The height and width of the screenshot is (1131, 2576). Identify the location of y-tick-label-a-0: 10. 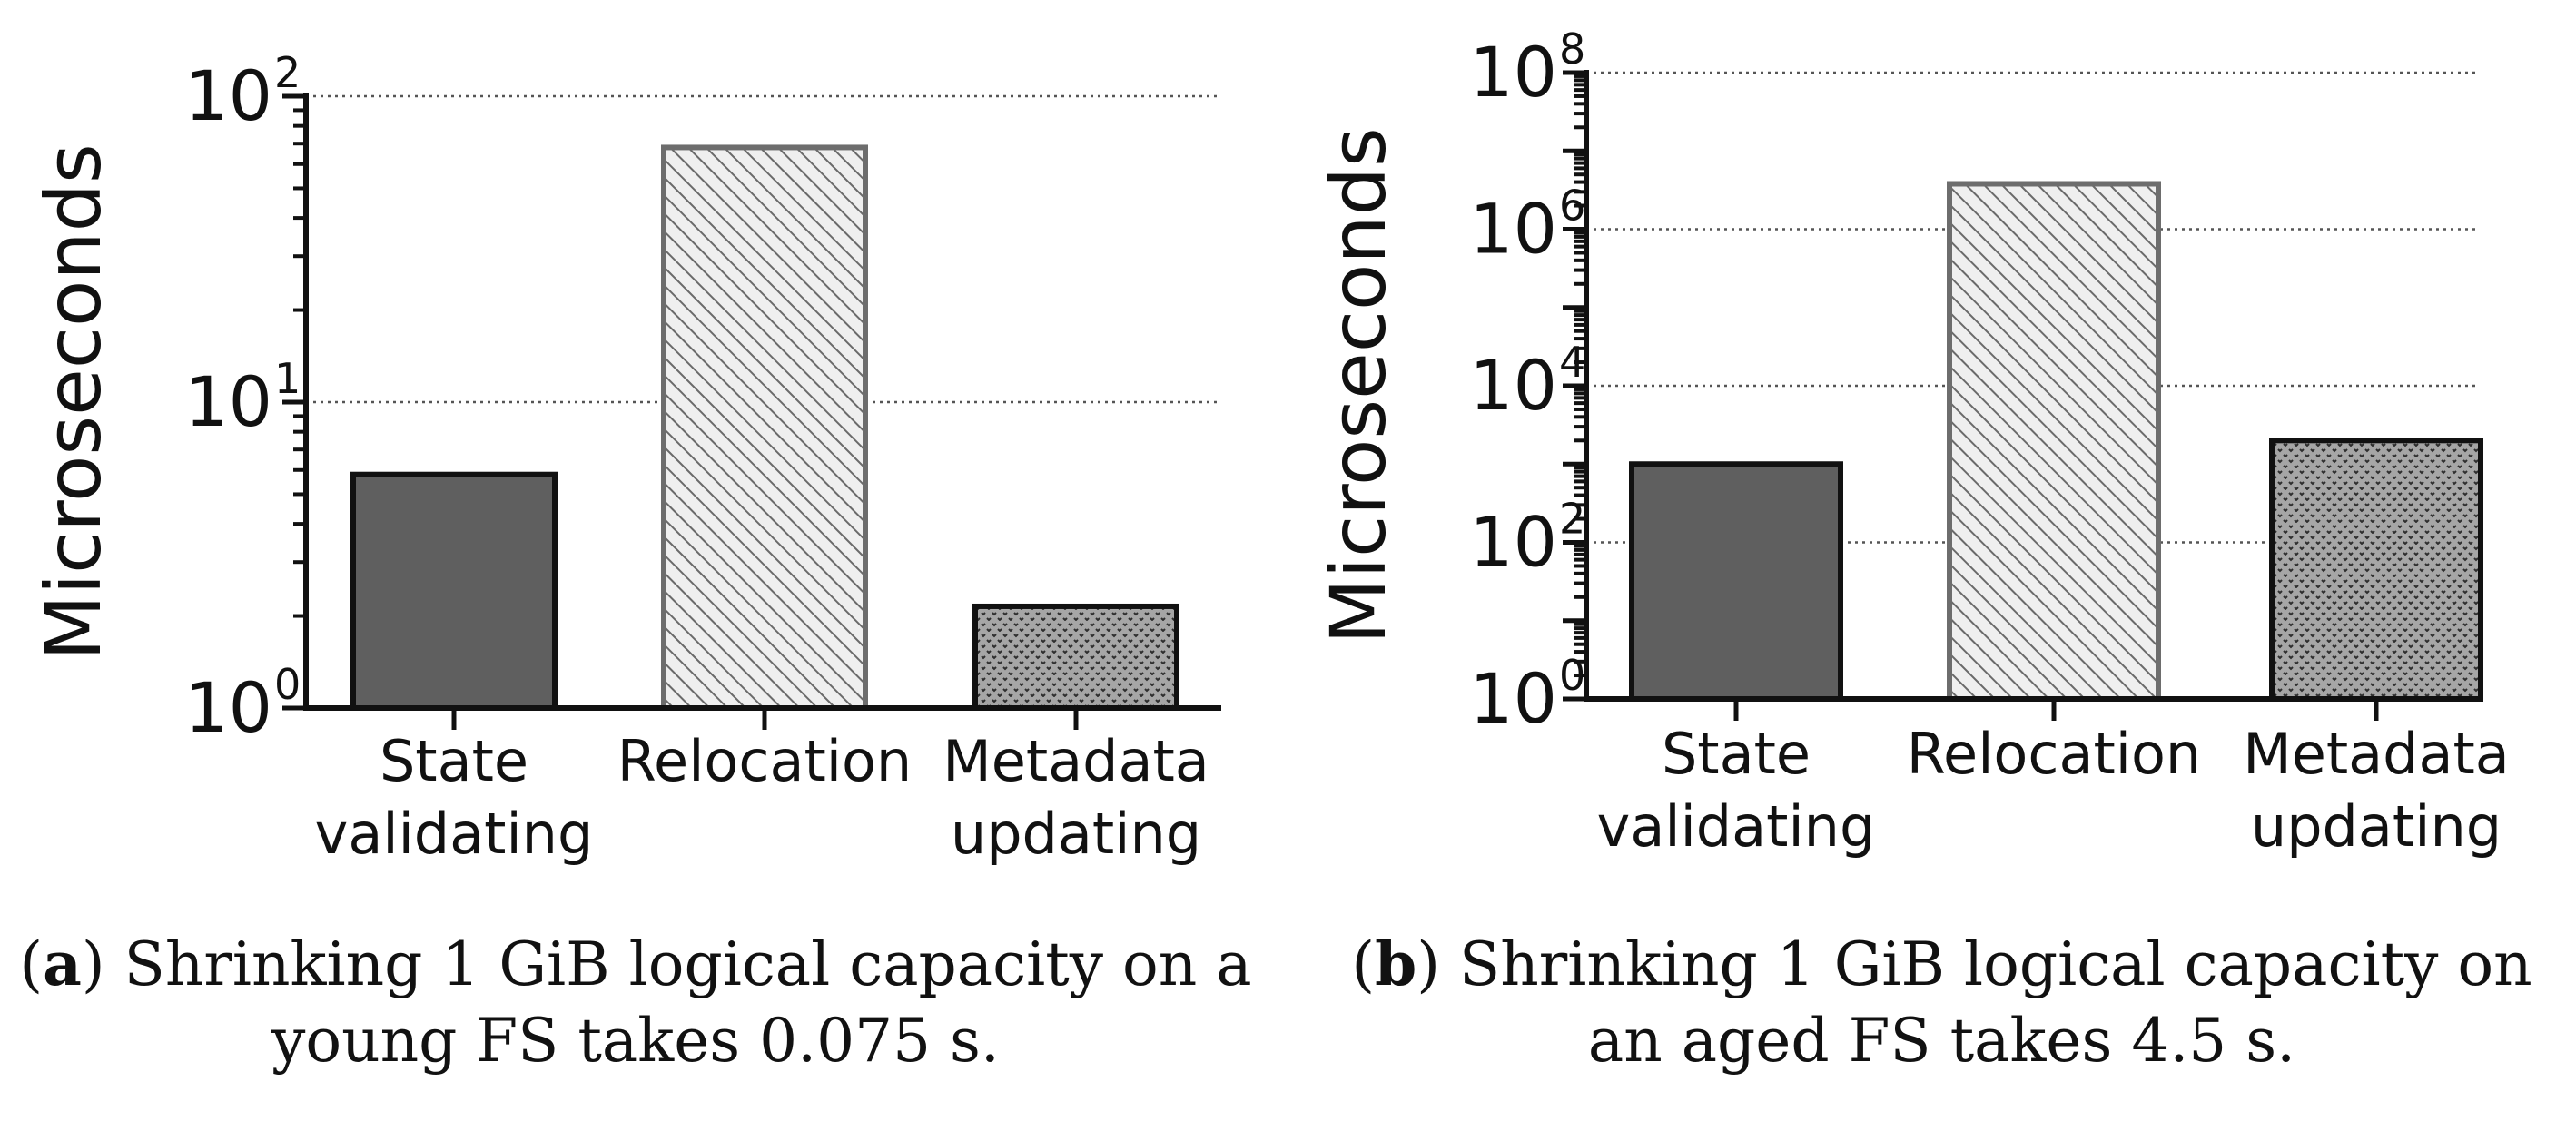
(228, 707).